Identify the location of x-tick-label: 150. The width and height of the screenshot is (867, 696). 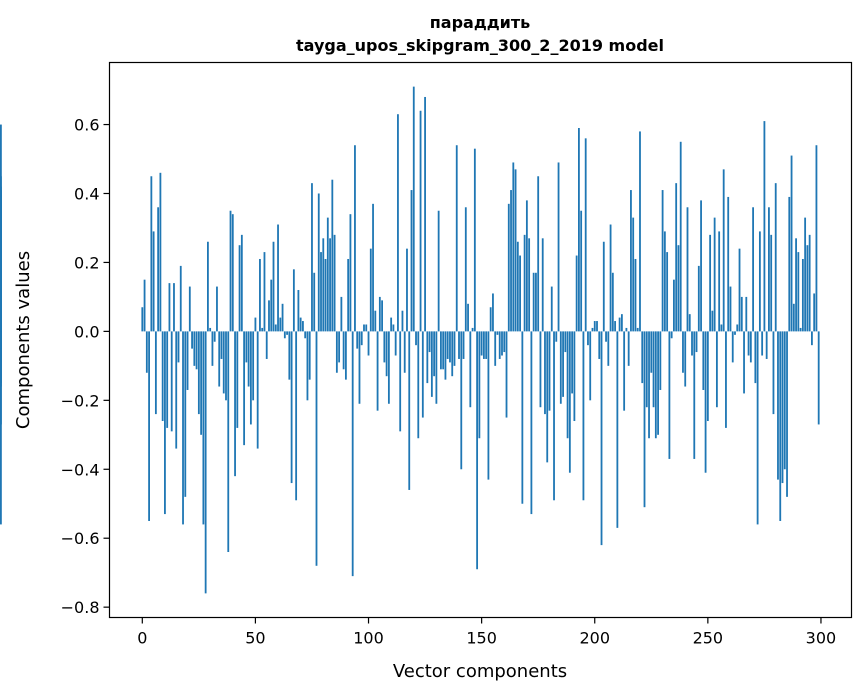
(481, 638).